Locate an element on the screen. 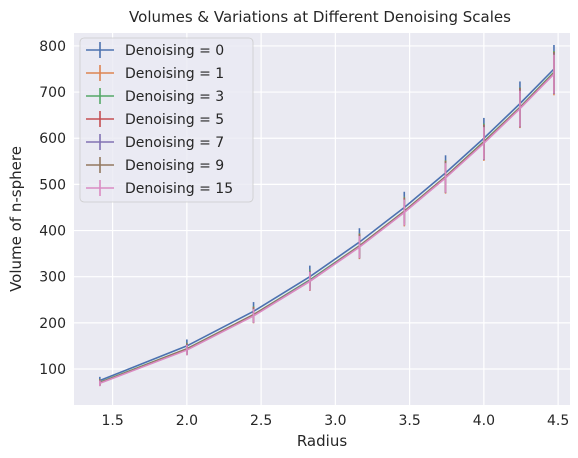 The image size is (578, 458). legend-box is located at coordinates (166, 120).